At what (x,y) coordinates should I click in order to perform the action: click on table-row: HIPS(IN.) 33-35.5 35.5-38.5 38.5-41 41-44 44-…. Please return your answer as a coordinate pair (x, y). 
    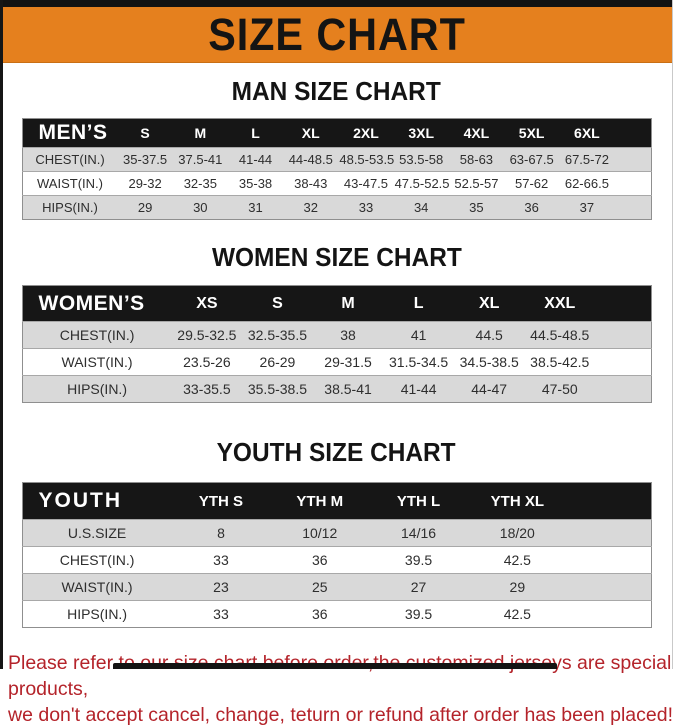
    Looking at the image, I should click on (336, 389).